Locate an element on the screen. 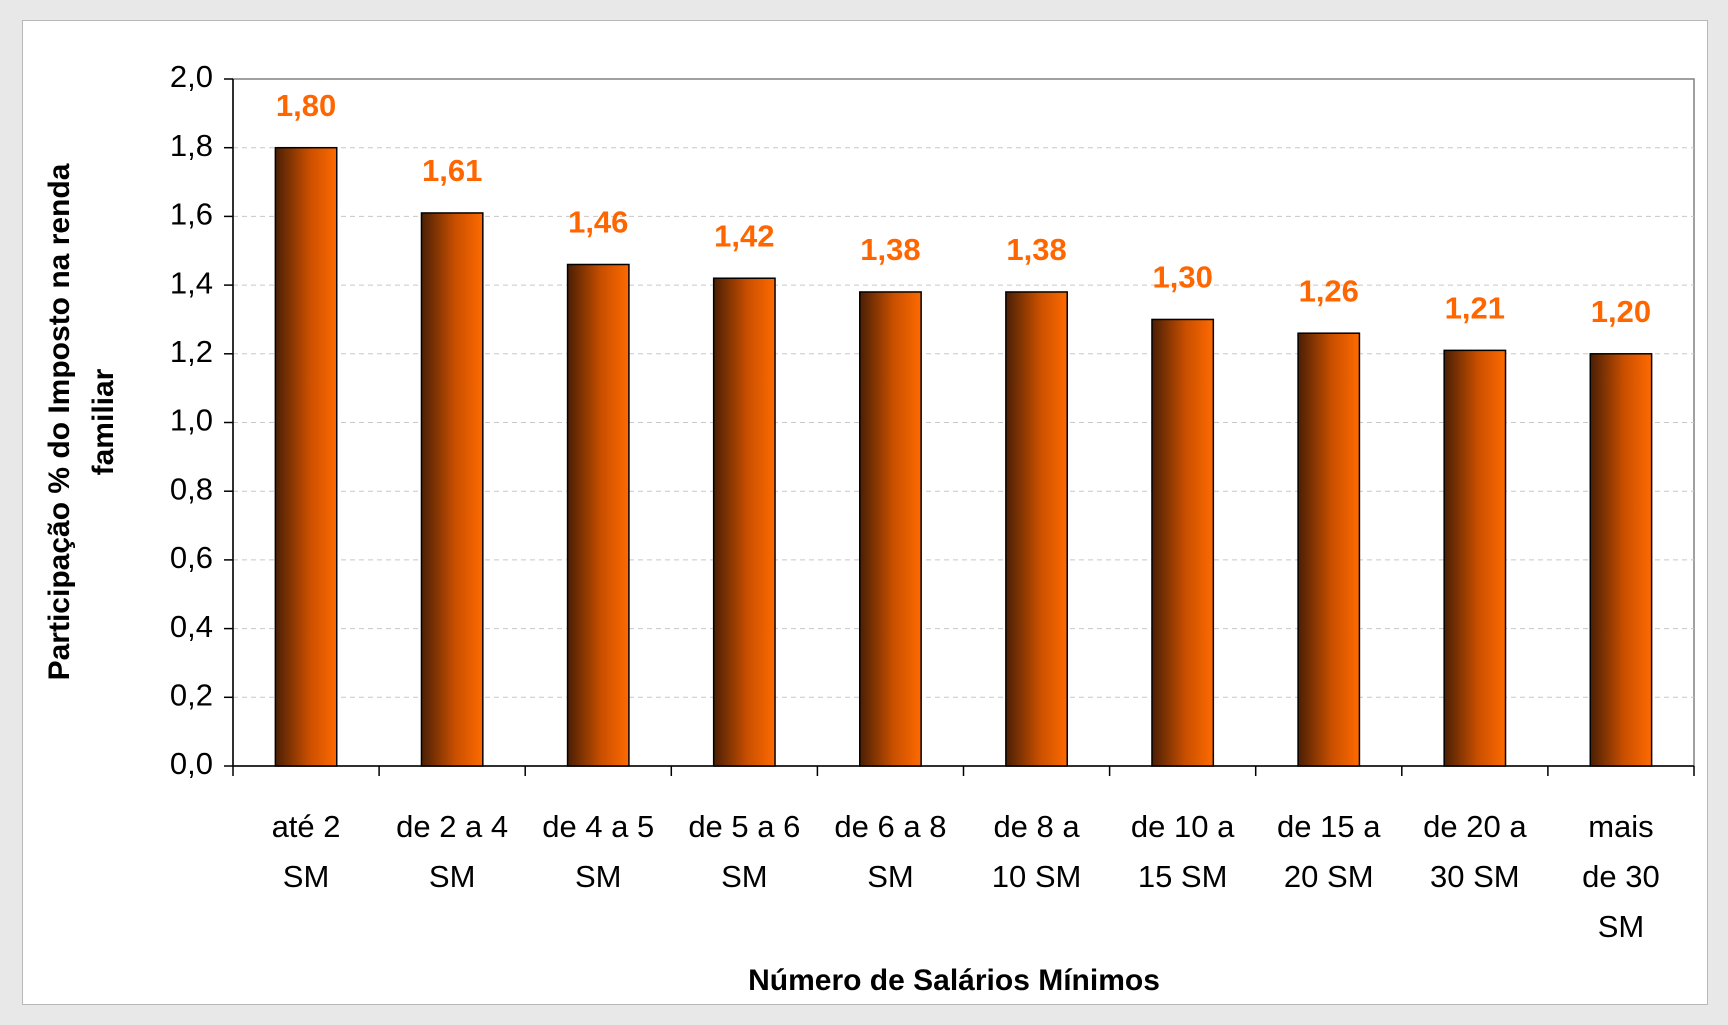  y-tick-label: 0,4 is located at coordinates (191, 626).